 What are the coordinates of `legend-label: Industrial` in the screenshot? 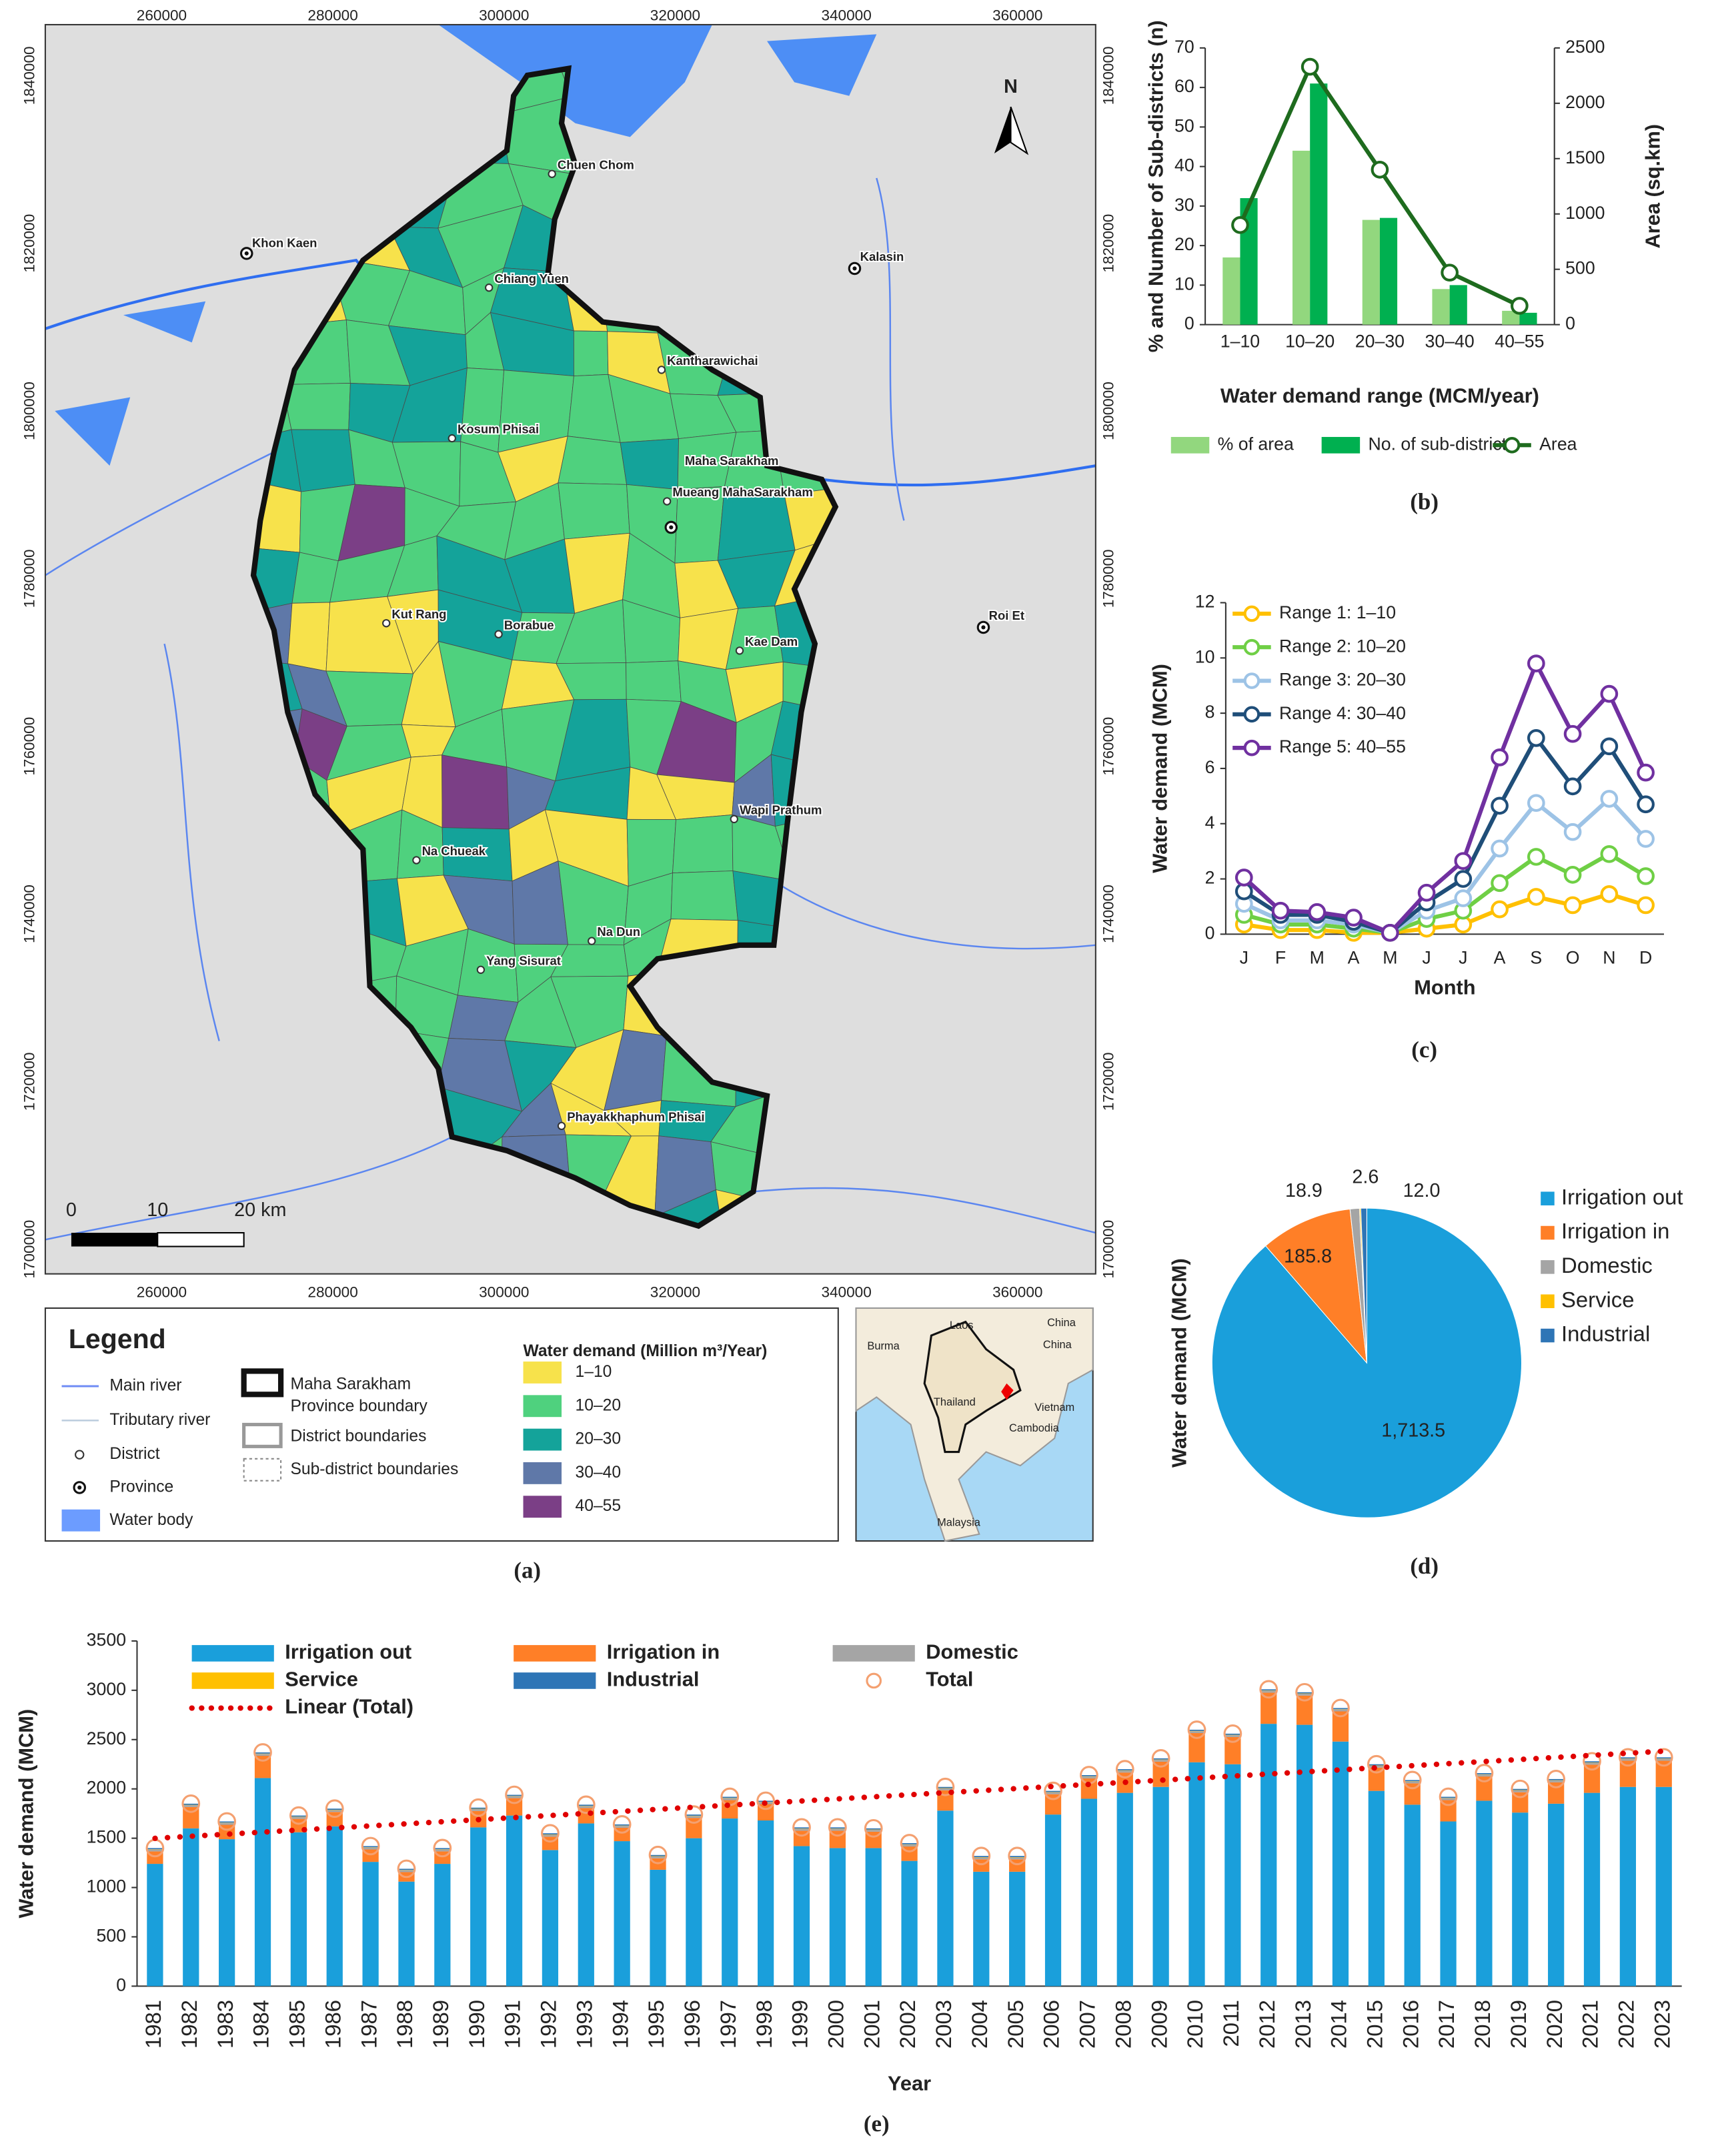 It's located at (653, 1679).